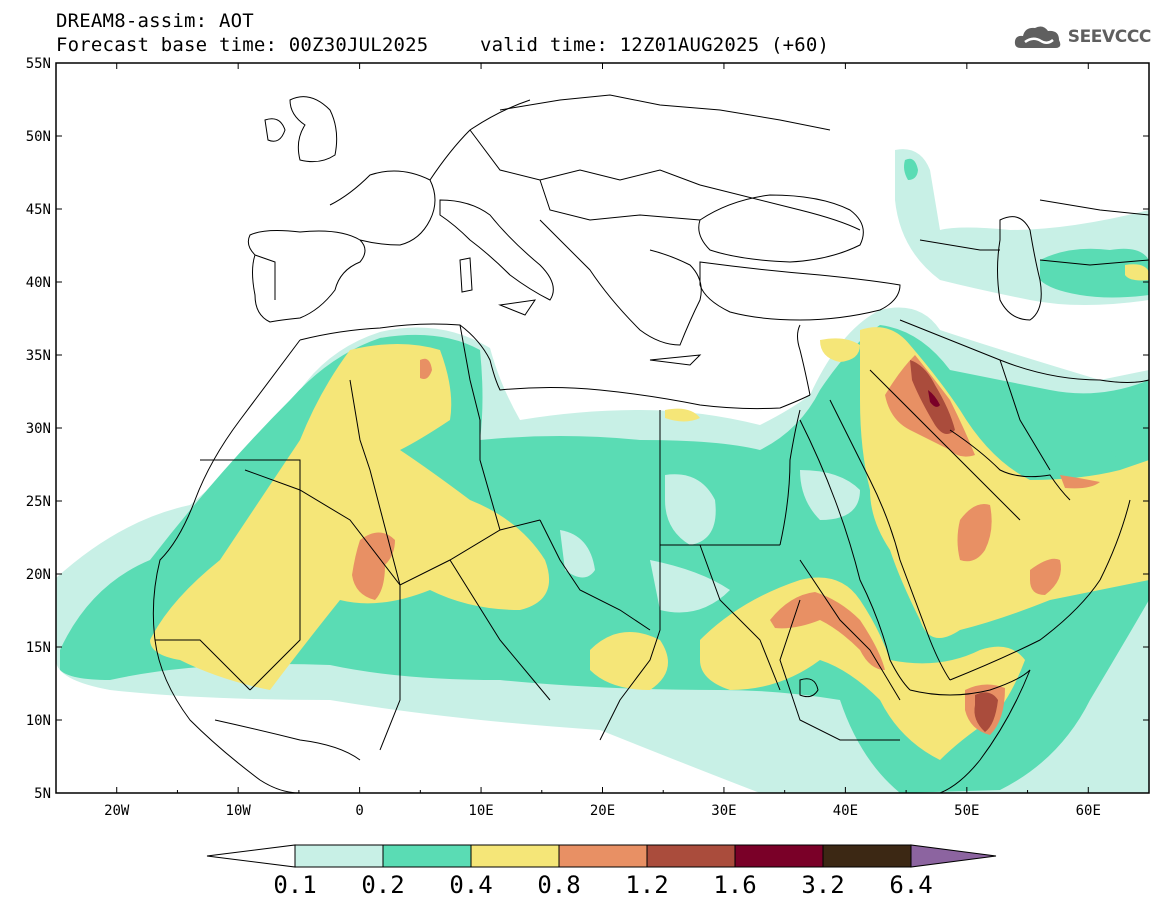 This screenshot has width=1165, height=905. What do you see at coordinates (910, 885) in the screenshot?
I see `colorbar-label: 6.4` at bounding box center [910, 885].